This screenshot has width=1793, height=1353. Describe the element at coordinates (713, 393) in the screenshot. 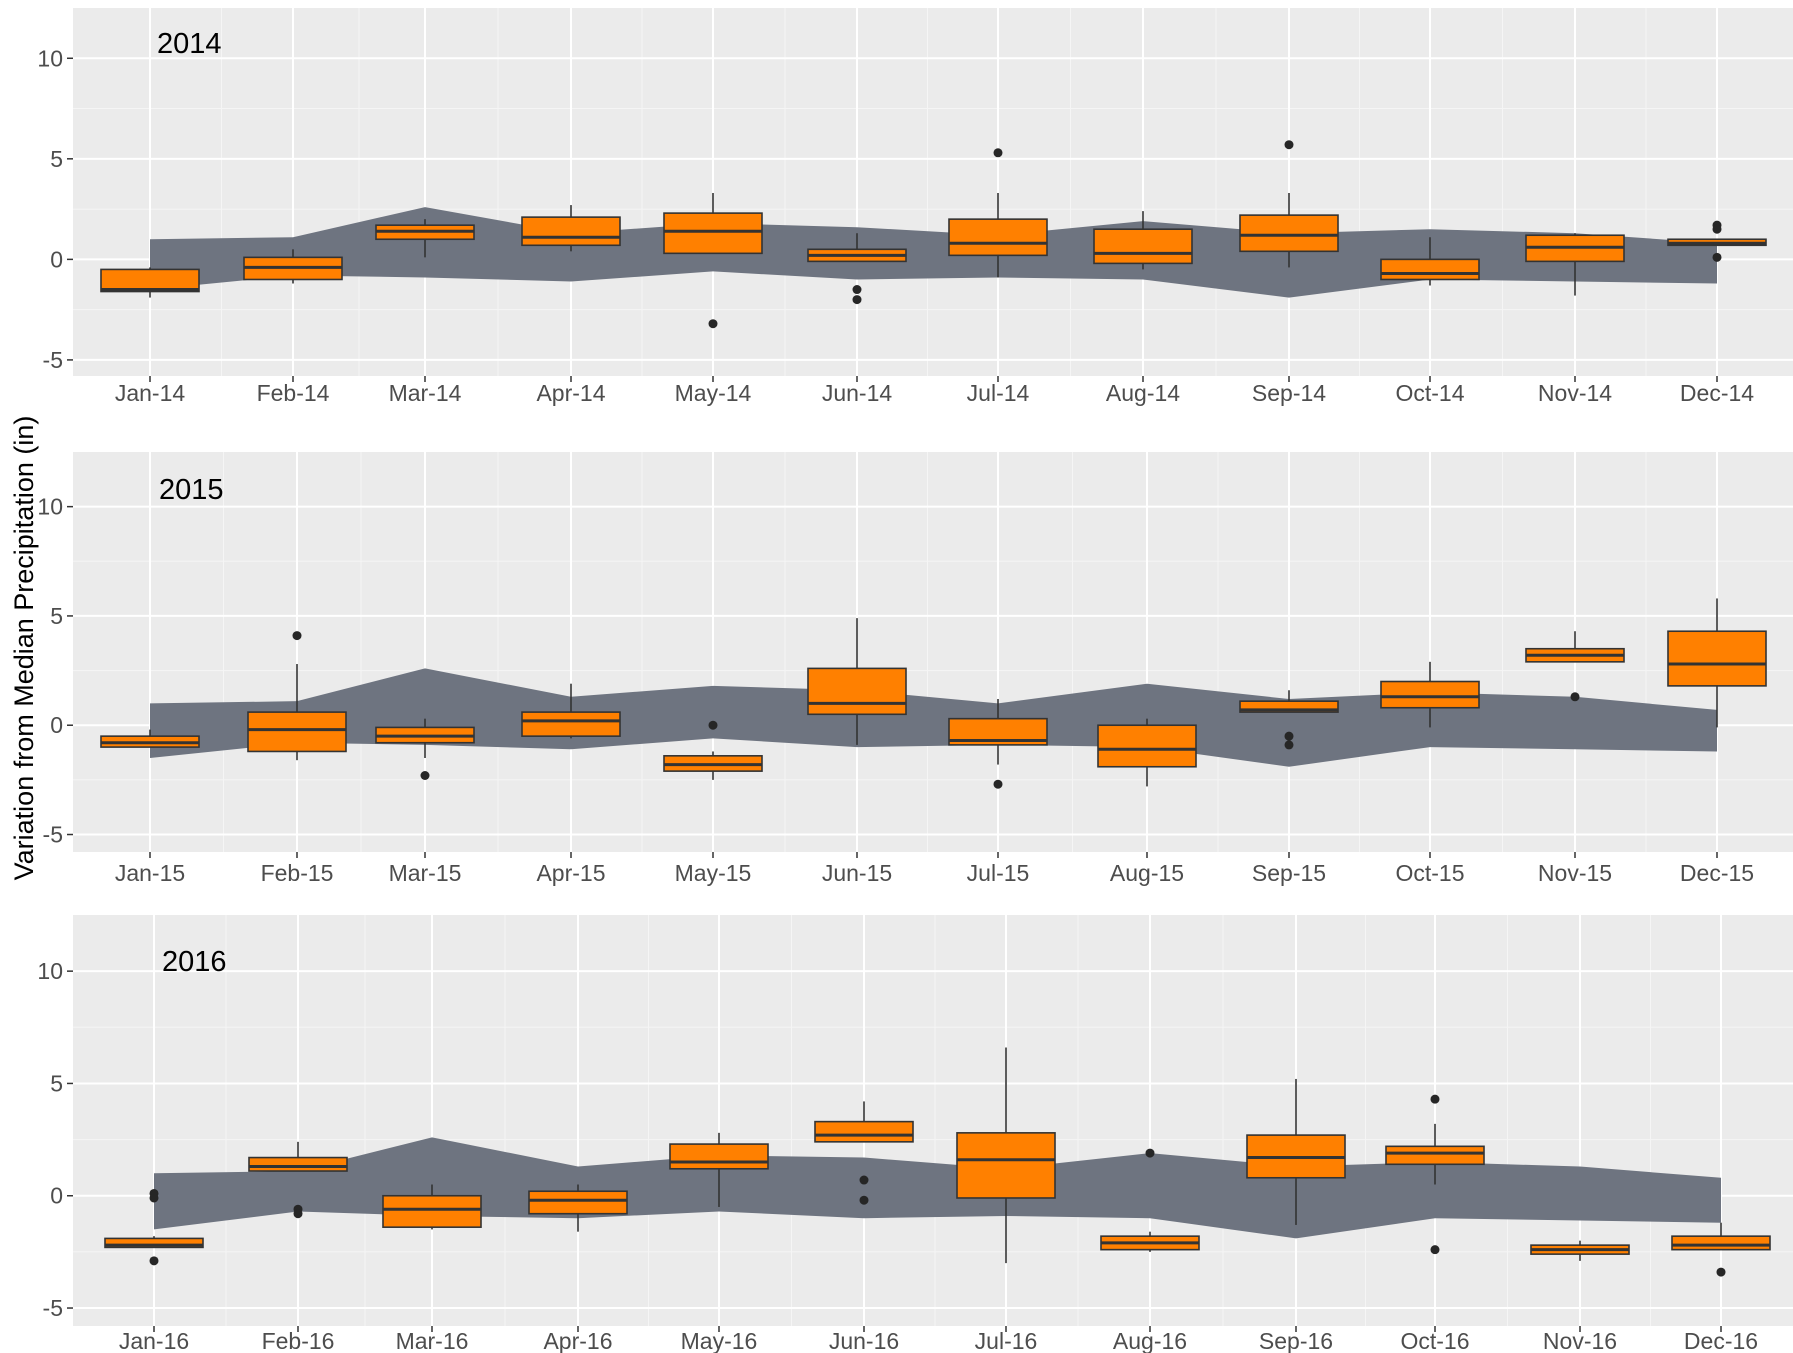

I see `x-tick-label: May-14` at that location.